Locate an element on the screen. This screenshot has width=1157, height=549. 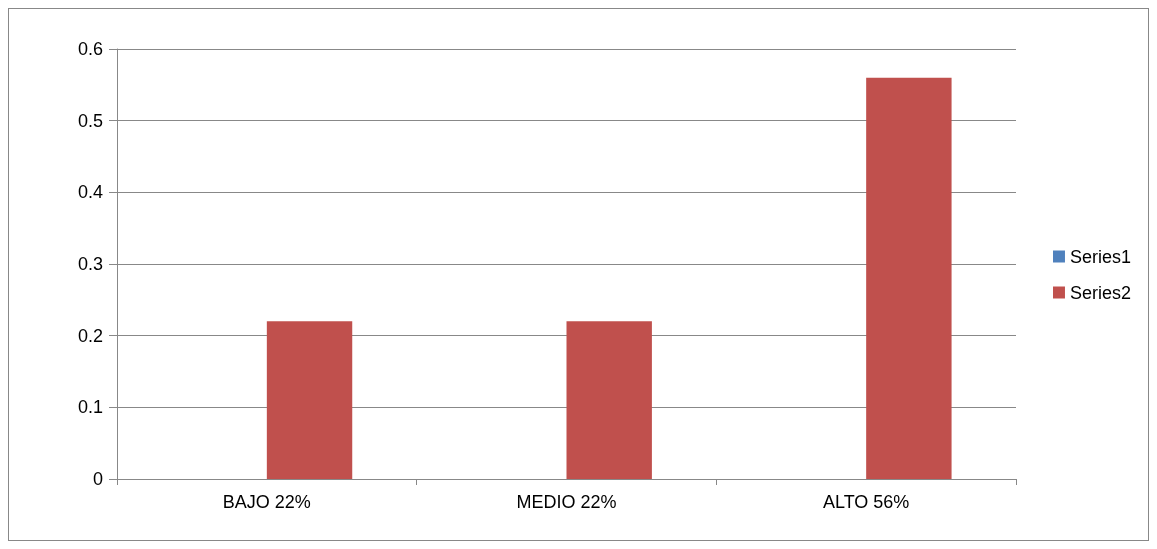
x-tick-label: MEDIO 22% is located at coordinates (566, 502).